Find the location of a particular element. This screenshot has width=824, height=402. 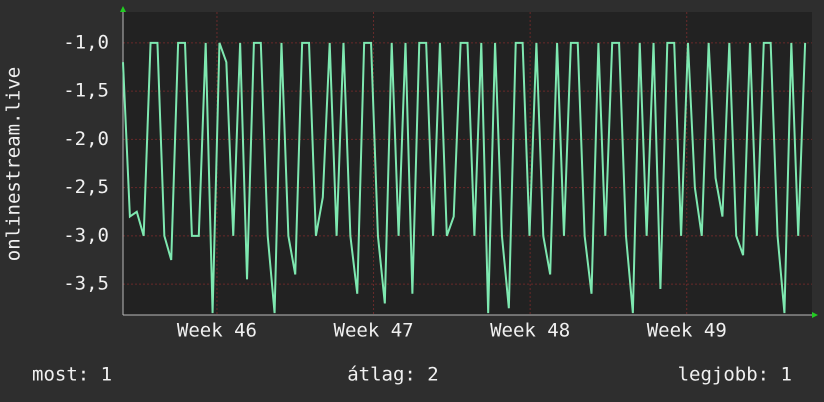

y-tick-label: -2,0 is located at coordinates (86, 139).